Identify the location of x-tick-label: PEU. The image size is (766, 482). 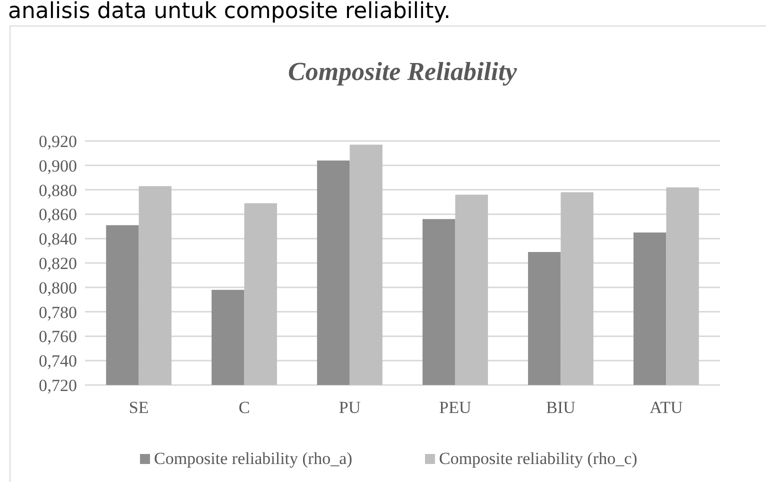
(455, 407).